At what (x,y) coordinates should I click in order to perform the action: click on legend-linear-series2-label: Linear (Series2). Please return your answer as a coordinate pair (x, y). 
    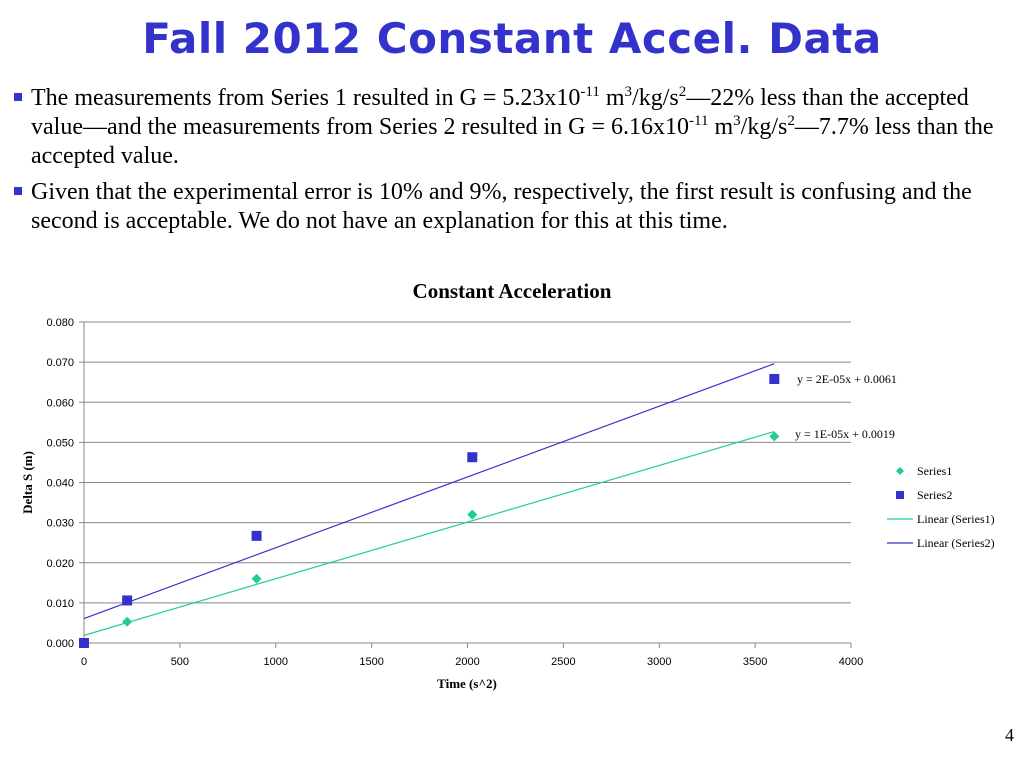
    Looking at the image, I should click on (956, 543).